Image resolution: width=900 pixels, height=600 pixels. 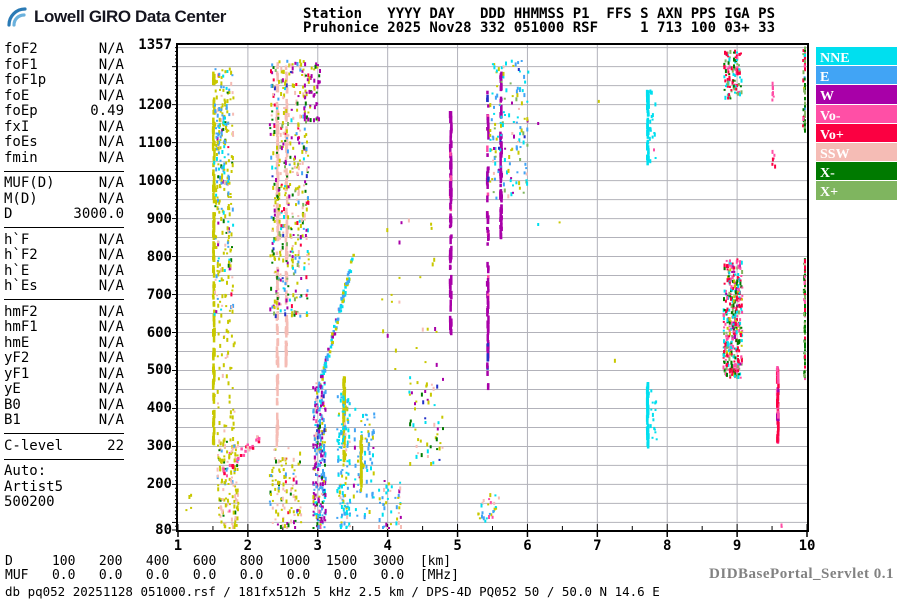 What do you see at coordinates (457, 546) in the screenshot?
I see `x-tick-label: 5` at bounding box center [457, 546].